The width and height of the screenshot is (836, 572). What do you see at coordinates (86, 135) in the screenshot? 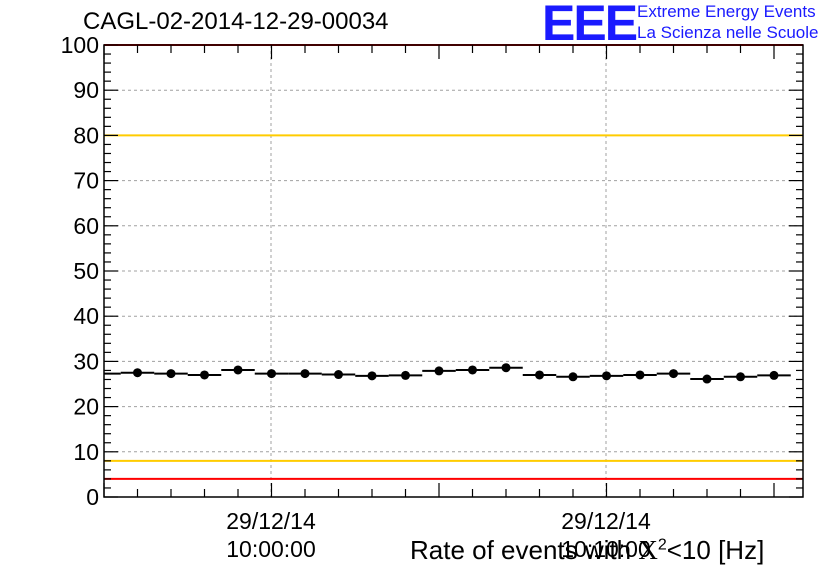
I see `y-tick-label: 80` at bounding box center [86, 135].